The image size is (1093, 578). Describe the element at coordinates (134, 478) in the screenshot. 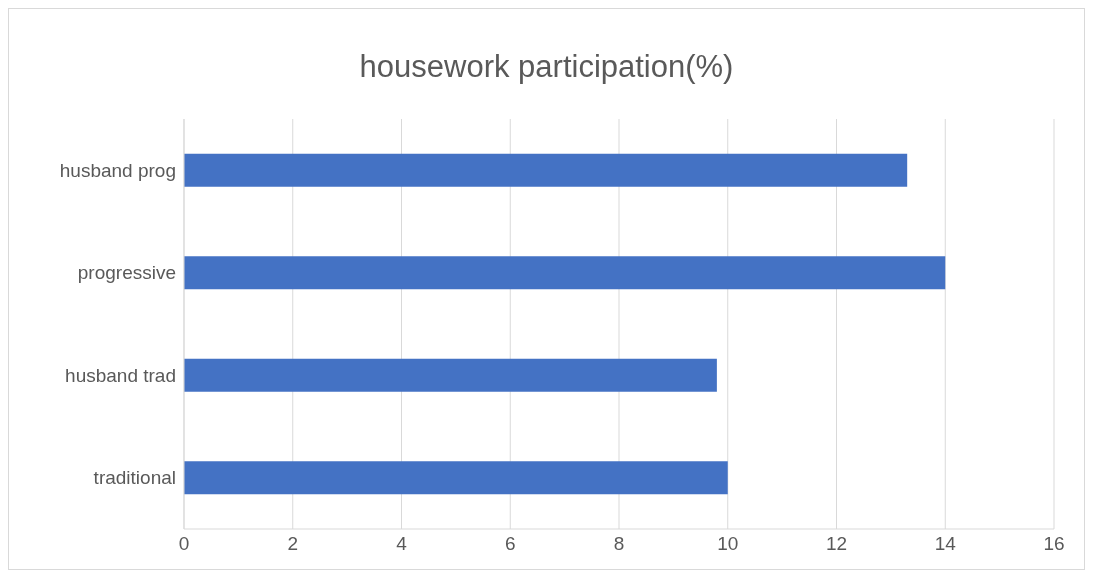

I see `y-tick-label: traditional` at that location.